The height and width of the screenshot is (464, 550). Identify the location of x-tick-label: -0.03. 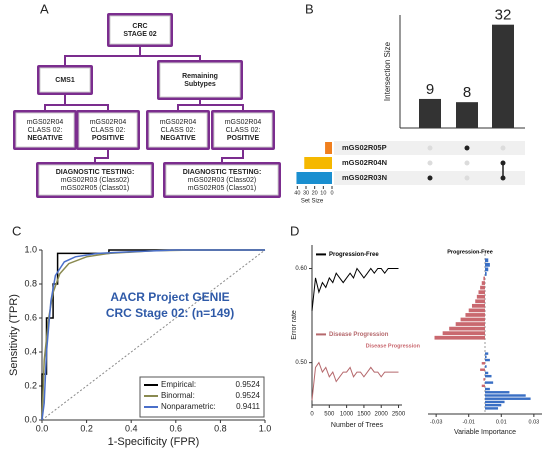
(436, 422).